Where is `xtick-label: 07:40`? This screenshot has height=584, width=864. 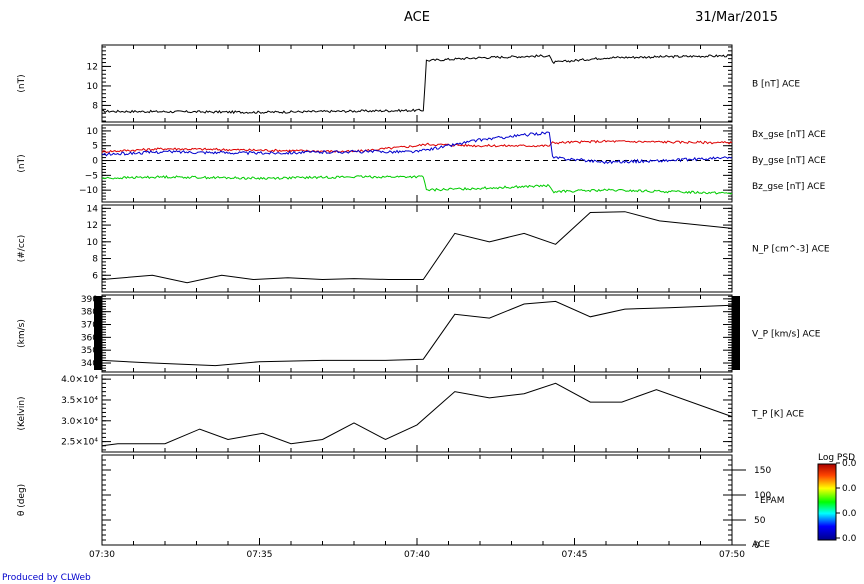 xtick-label: 07:40 is located at coordinates (417, 555).